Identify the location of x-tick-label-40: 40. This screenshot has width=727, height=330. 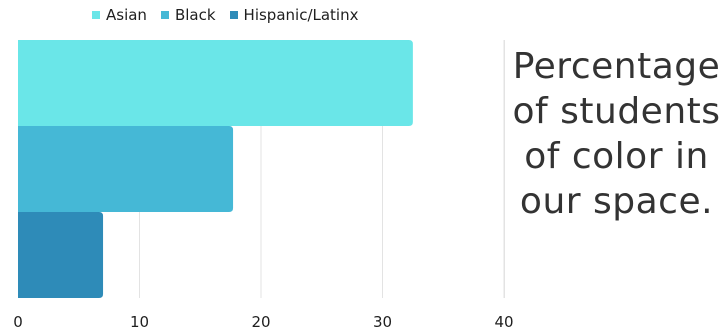
(503, 321).